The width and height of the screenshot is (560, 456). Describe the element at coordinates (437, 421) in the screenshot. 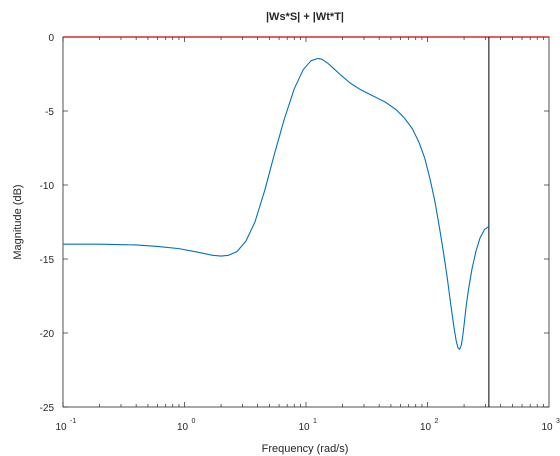

I see `x-tick-exponent: 2` at that location.